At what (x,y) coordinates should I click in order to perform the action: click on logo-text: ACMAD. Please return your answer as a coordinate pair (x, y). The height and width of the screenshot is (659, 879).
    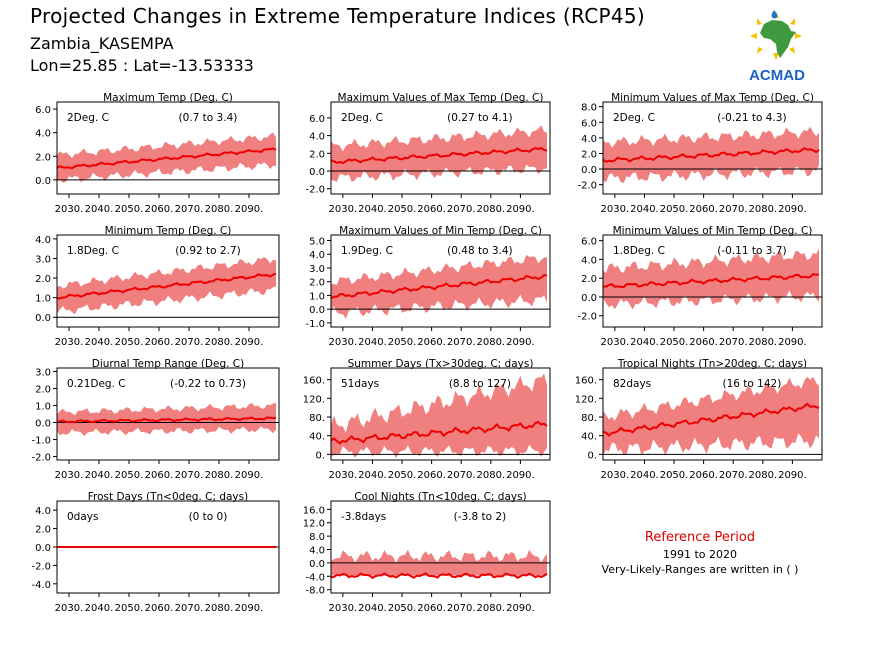
    Looking at the image, I should click on (777, 75).